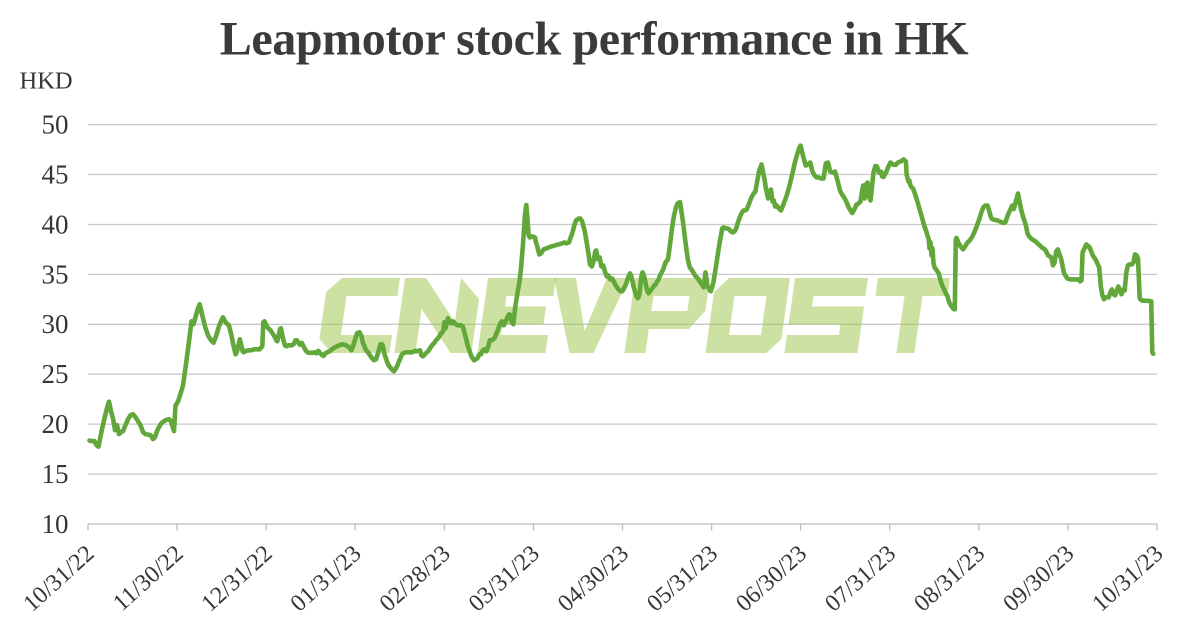 This screenshot has width=1200, height=628. Describe the element at coordinates (55, 474) in the screenshot. I see `svg-text: 15` at that location.